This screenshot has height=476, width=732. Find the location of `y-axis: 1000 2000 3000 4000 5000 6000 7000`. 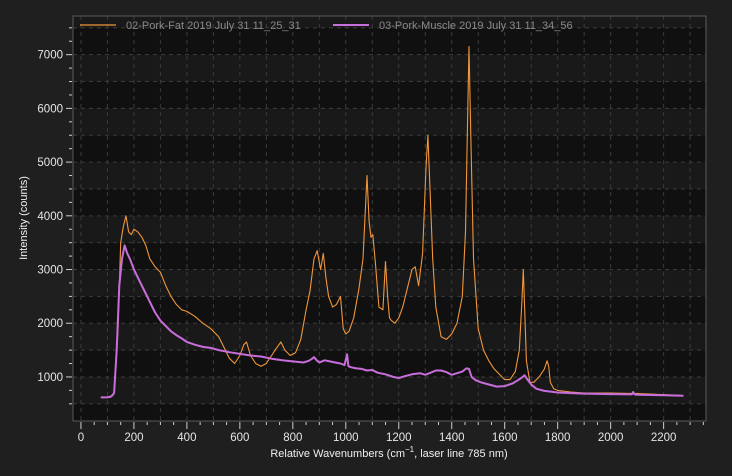

y-axis: 1000 2000 3000 4000 5000 6000 7000 is located at coordinates (54, 216).